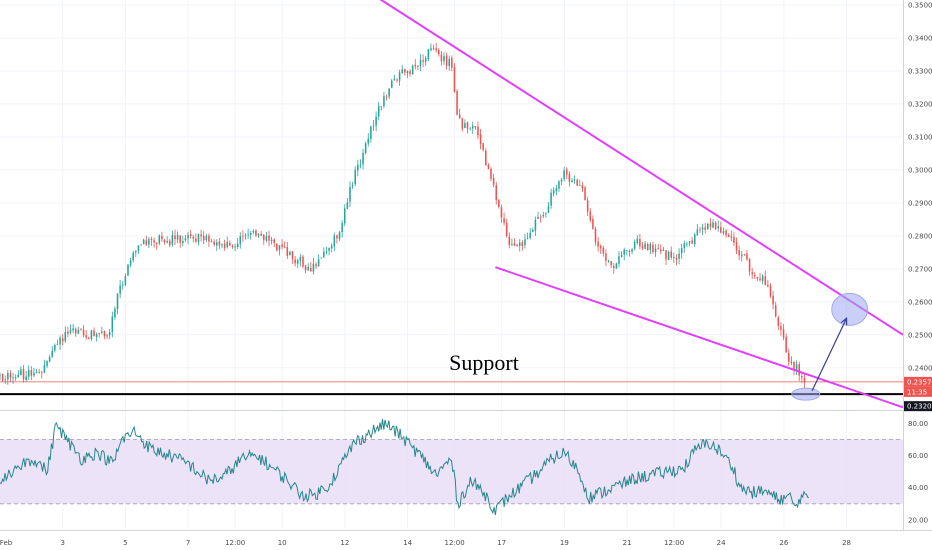 The width and height of the screenshot is (932, 550). I want to click on projection-arrow, so click(829, 355).